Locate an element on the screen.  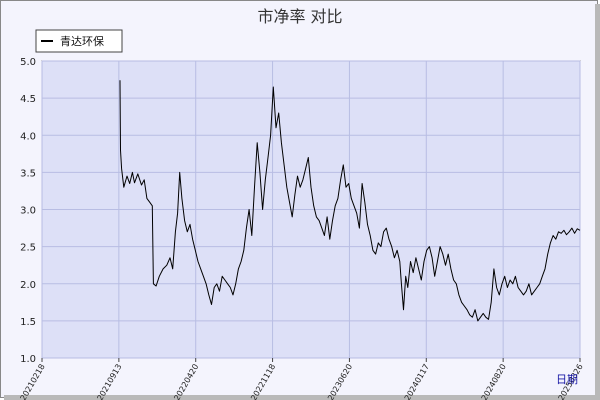
x-tick-label: 20240820 is located at coordinates (494, 381).